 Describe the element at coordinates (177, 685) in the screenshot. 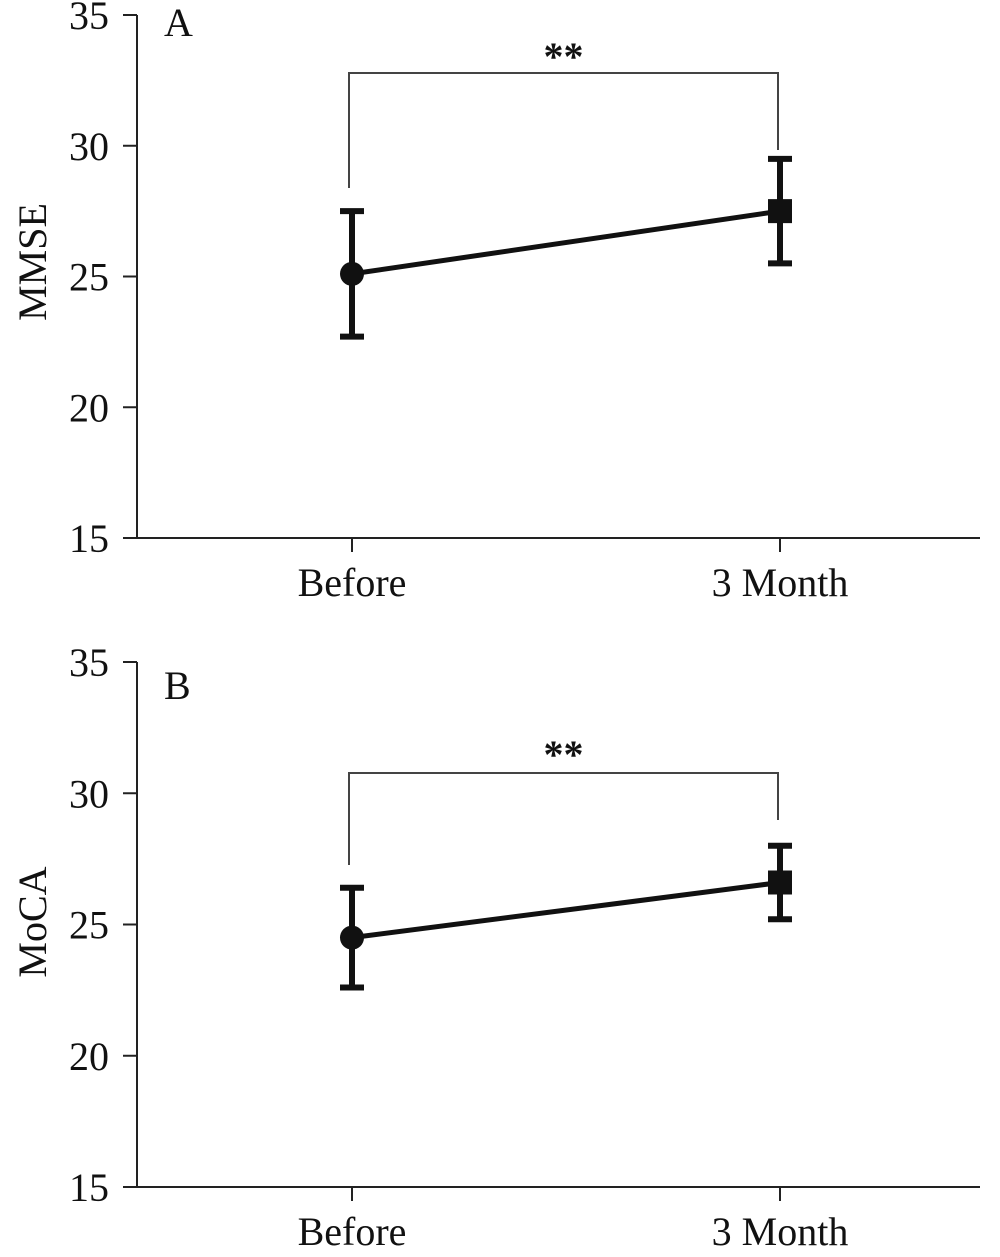

I see `panel-letter: B` at that location.